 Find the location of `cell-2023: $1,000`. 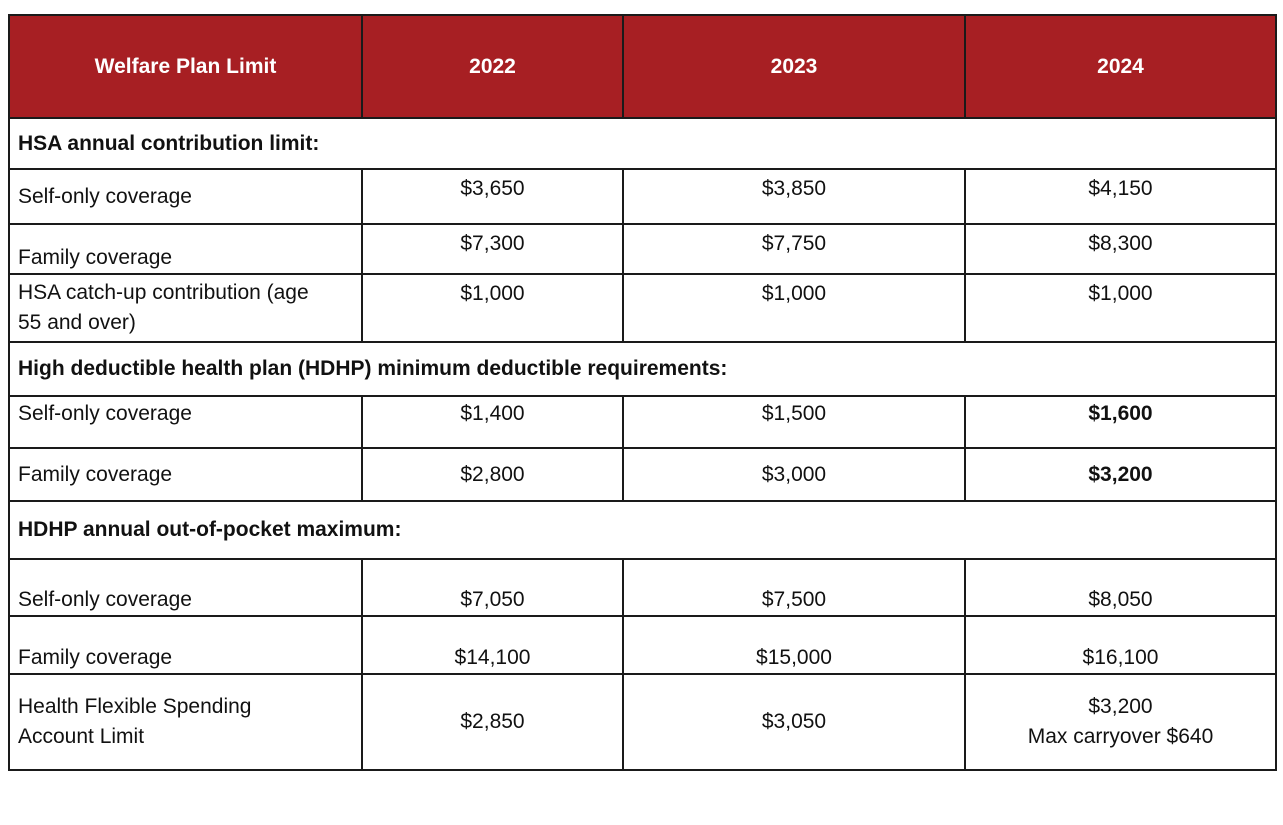

cell-2023: $1,000 is located at coordinates (794, 308).